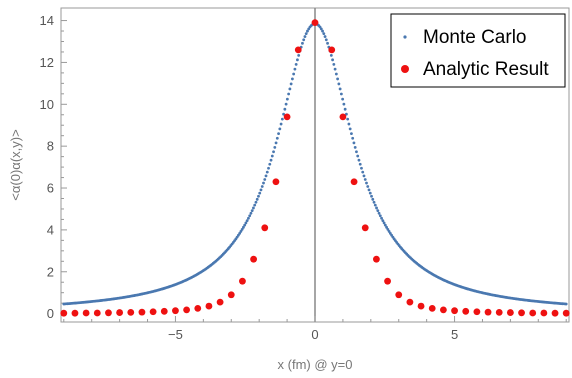  I want to click on y-tick-label: 14, so click(47, 20).